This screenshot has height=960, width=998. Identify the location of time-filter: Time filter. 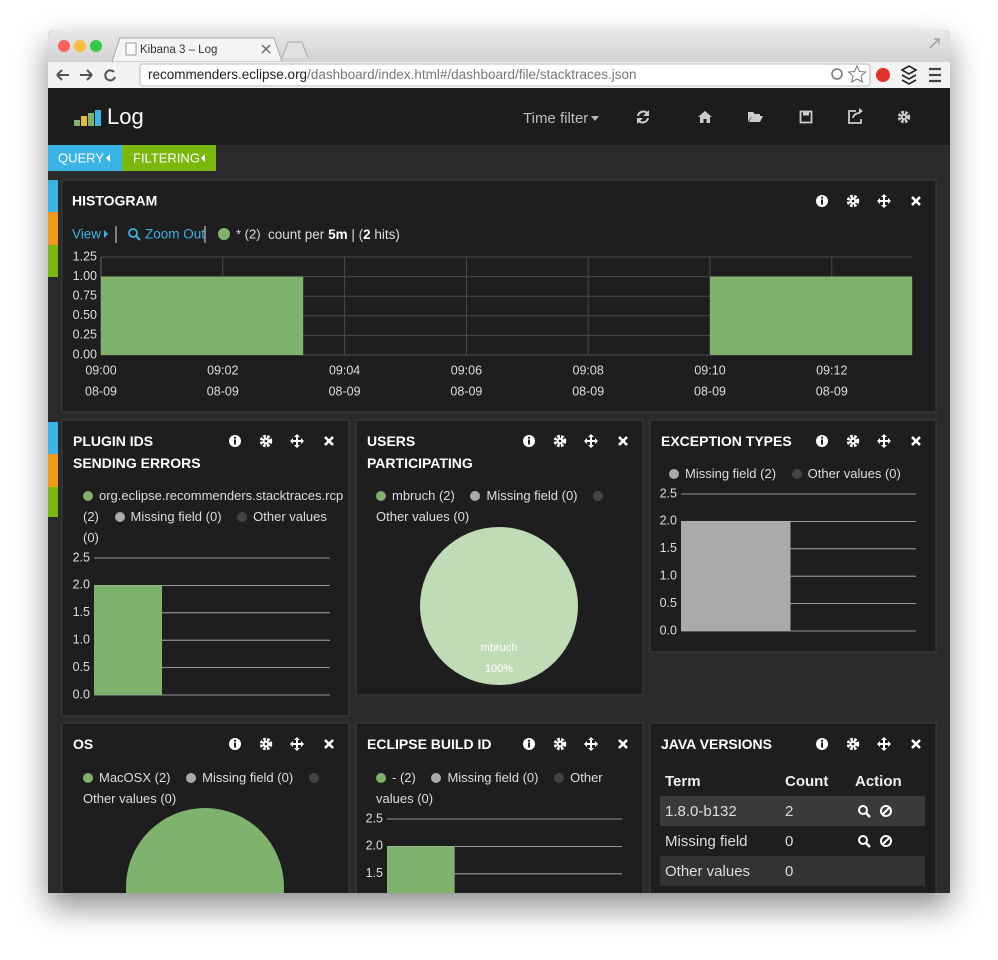
(555, 118).